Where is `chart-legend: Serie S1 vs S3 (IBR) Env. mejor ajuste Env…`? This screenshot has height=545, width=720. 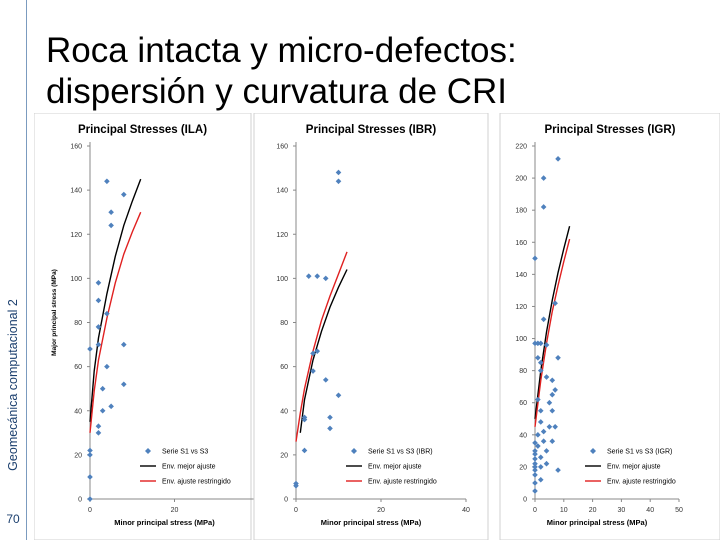
chart-legend: Serie S1 vs S3 (IBR) Env. mejor ajuste Env… is located at coordinates (391, 467).